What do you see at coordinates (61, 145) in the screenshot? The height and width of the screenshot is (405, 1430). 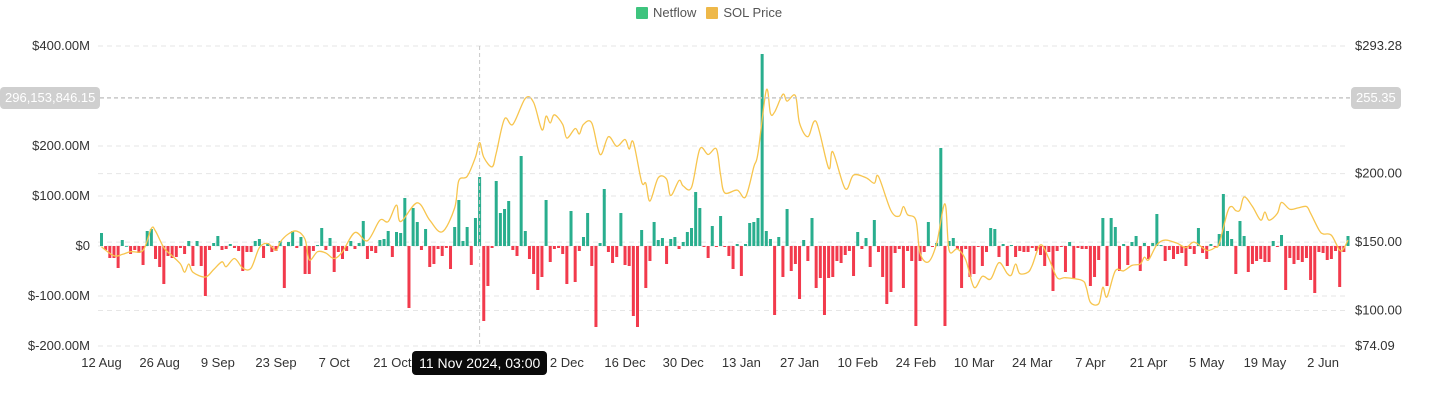 I see `left-axis-tick-label: $200.00M` at bounding box center [61, 145].